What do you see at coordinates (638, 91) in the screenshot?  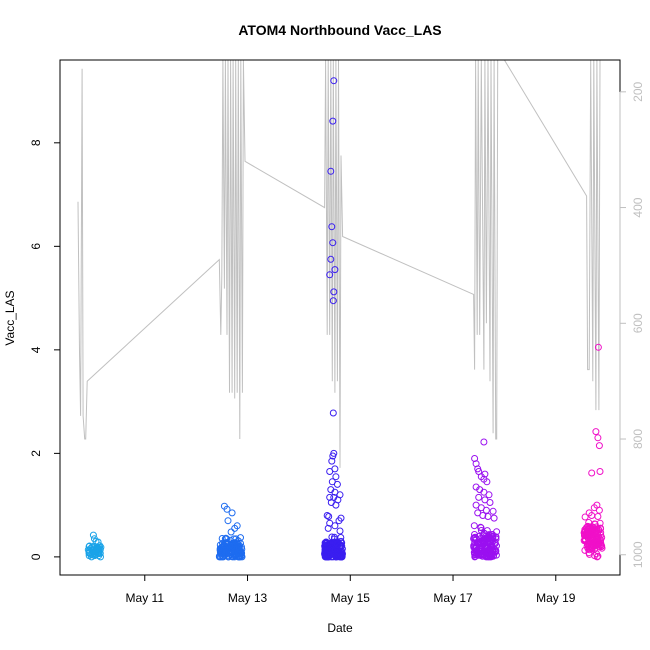 I see `y2-tick-label: 200` at bounding box center [638, 91].